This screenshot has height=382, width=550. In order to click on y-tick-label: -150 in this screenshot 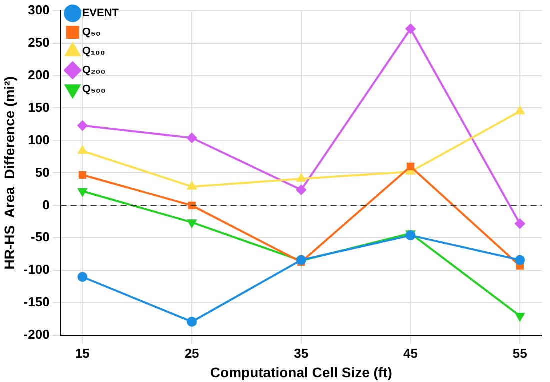, I will do `click(37, 302)`.